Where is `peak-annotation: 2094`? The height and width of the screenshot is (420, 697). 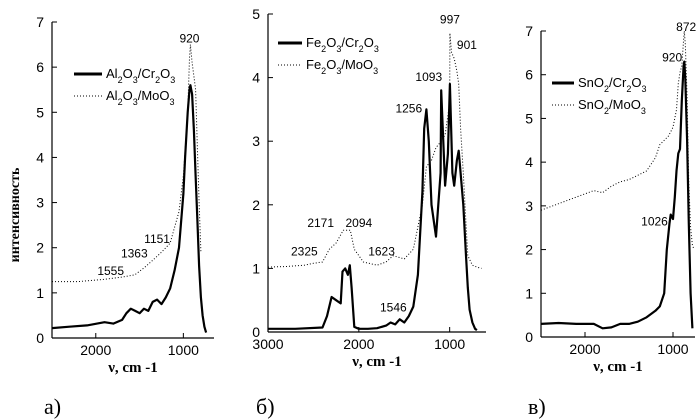 peak-annotation: 2094 is located at coordinates (358, 223).